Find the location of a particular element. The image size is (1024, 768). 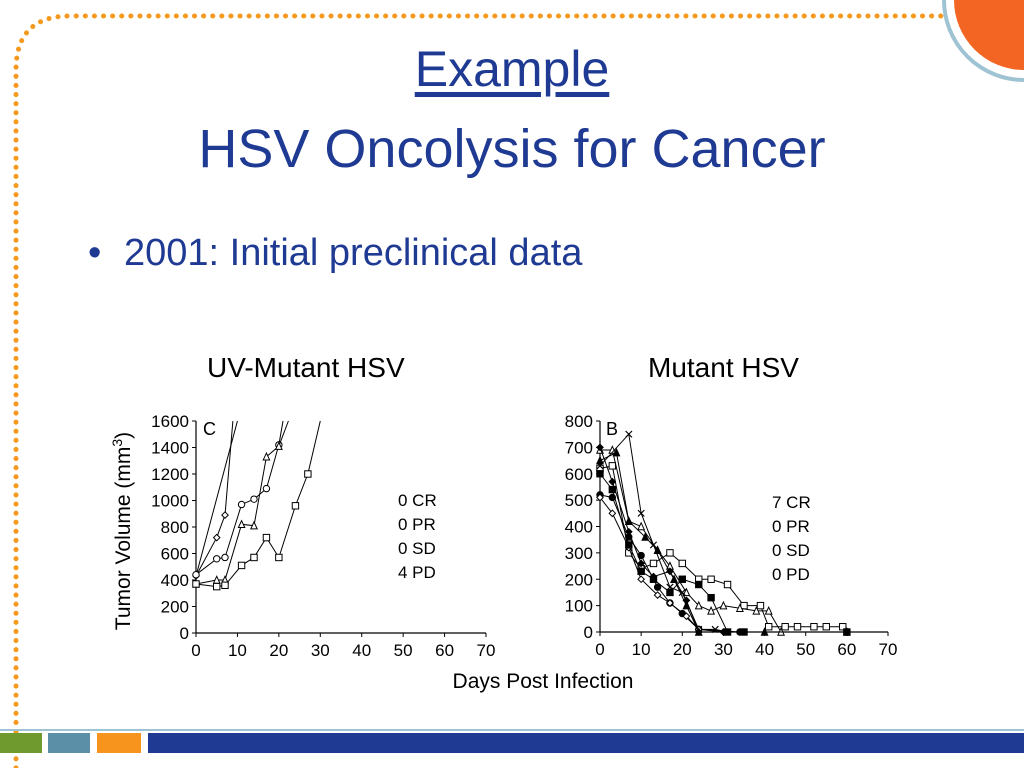

y-tick-label: 100 is located at coordinates (579, 606).